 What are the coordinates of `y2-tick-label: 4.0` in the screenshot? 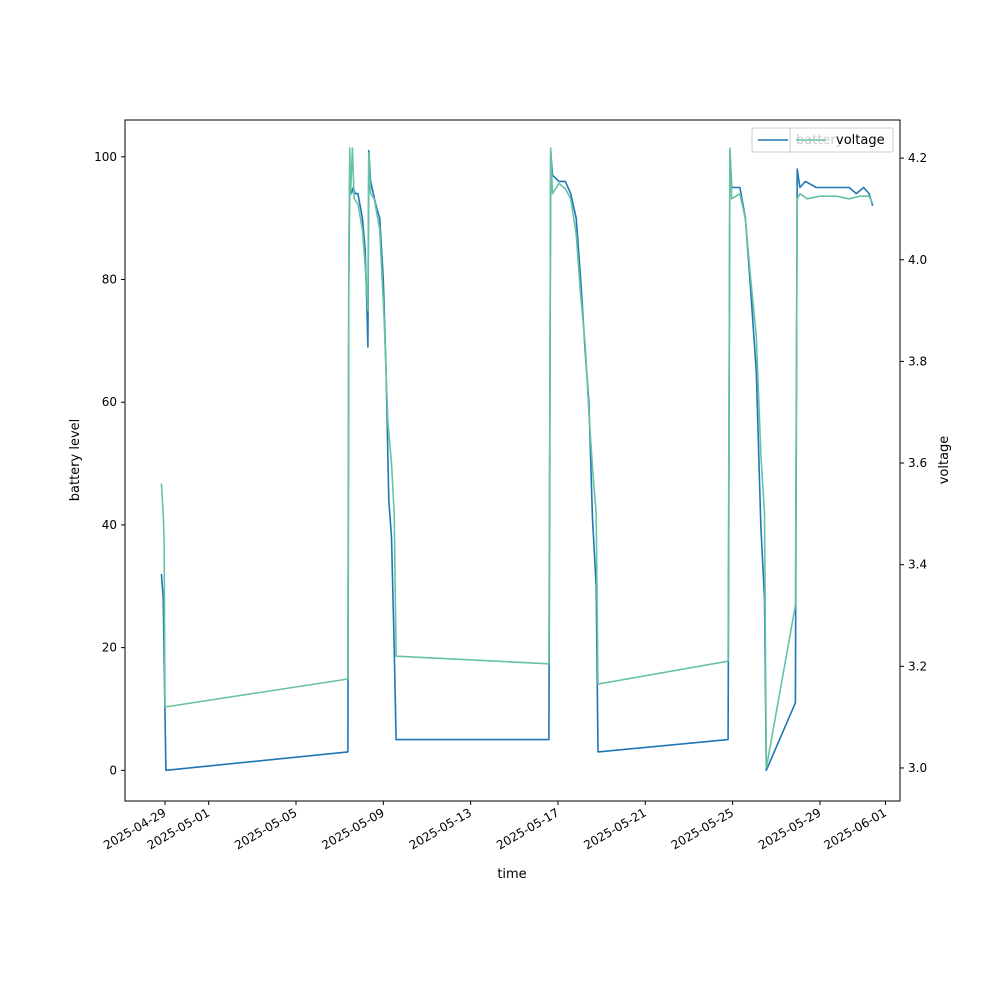 It's located at (917, 260).